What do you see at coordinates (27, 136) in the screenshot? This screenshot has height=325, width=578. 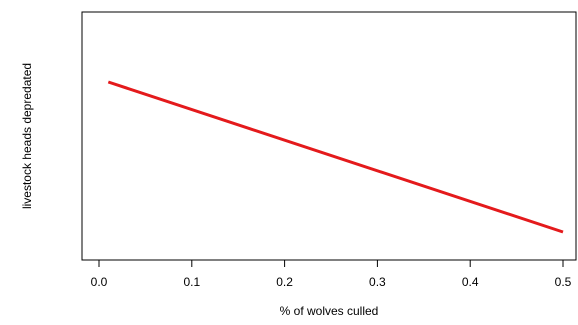 I see `y-axis-title: livestock heads depredated` at bounding box center [27, 136].